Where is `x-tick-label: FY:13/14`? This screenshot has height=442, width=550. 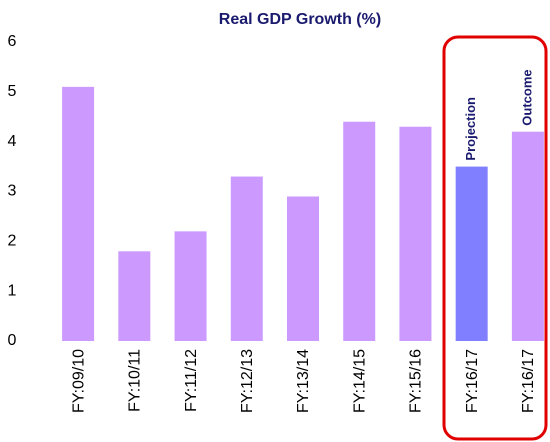
x-tick-label: FY:13/14 is located at coordinates (303, 381).